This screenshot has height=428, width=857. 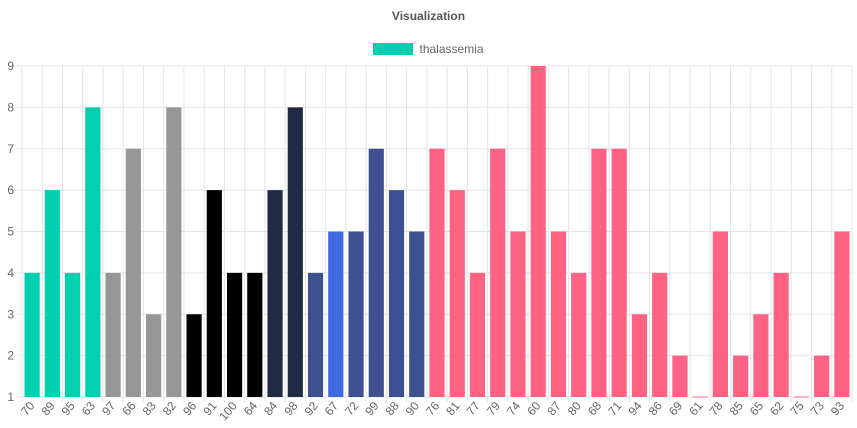 What do you see at coordinates (190, 408) in the screenshot?
I see `x-tick-label: 96` at bounding box center [190, 408].